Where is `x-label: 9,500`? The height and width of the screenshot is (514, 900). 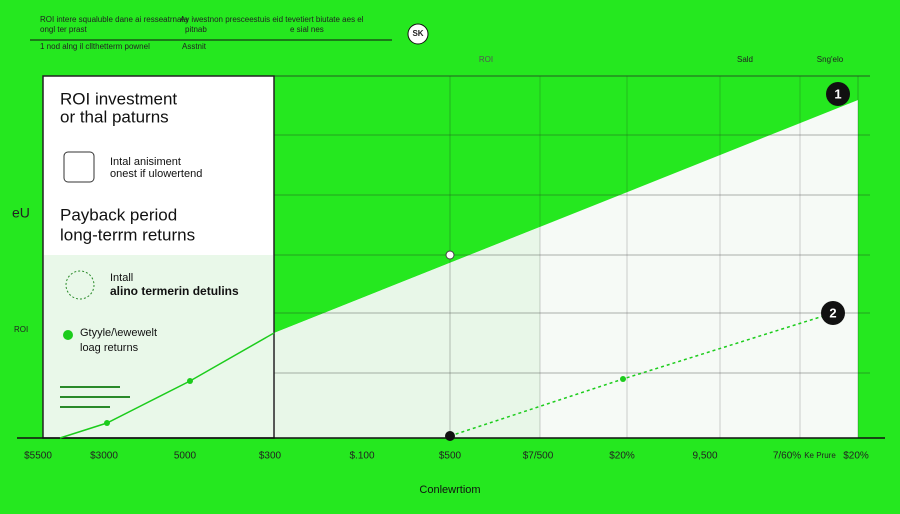
x-label: 9,500 is located at coordinates (704, 456).